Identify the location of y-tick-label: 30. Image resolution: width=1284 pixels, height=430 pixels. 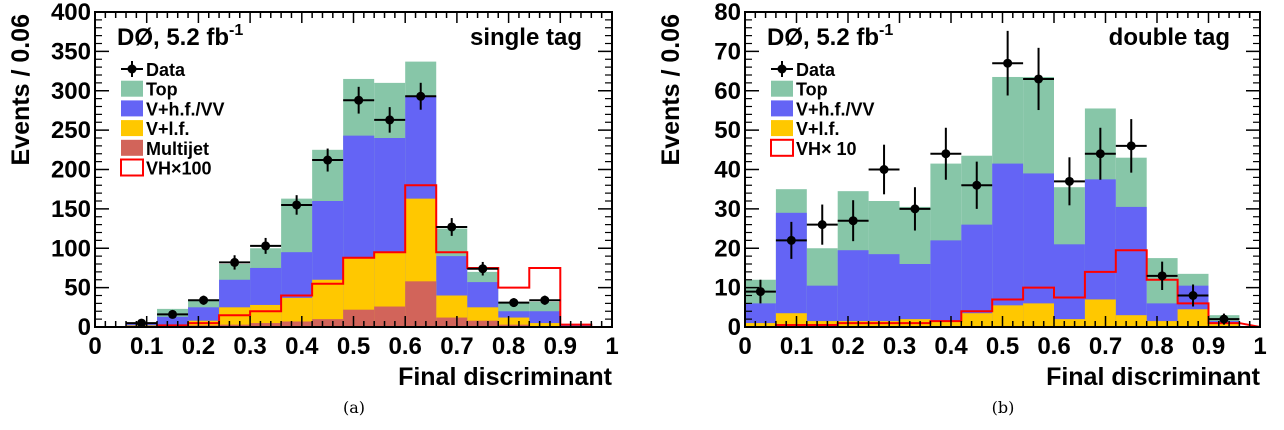
(727, 209).